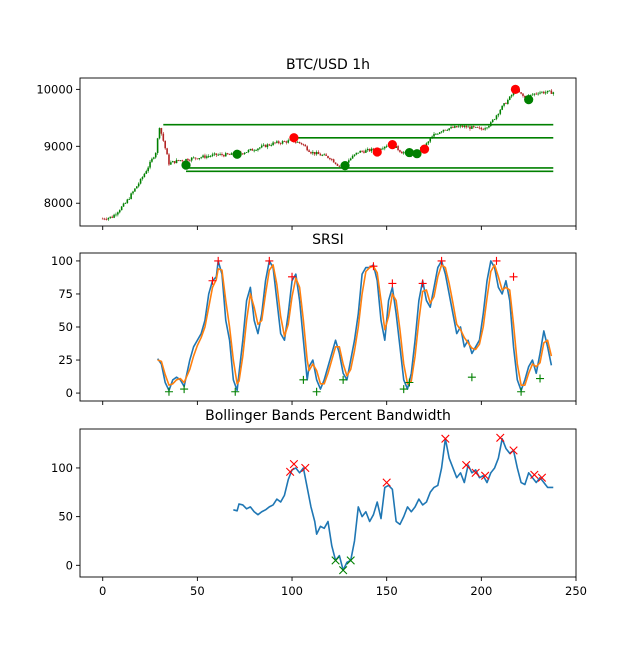 The width and height of the screenshot is (640, 647). I want to click on x-tick-label: 50, so click(197, 591).